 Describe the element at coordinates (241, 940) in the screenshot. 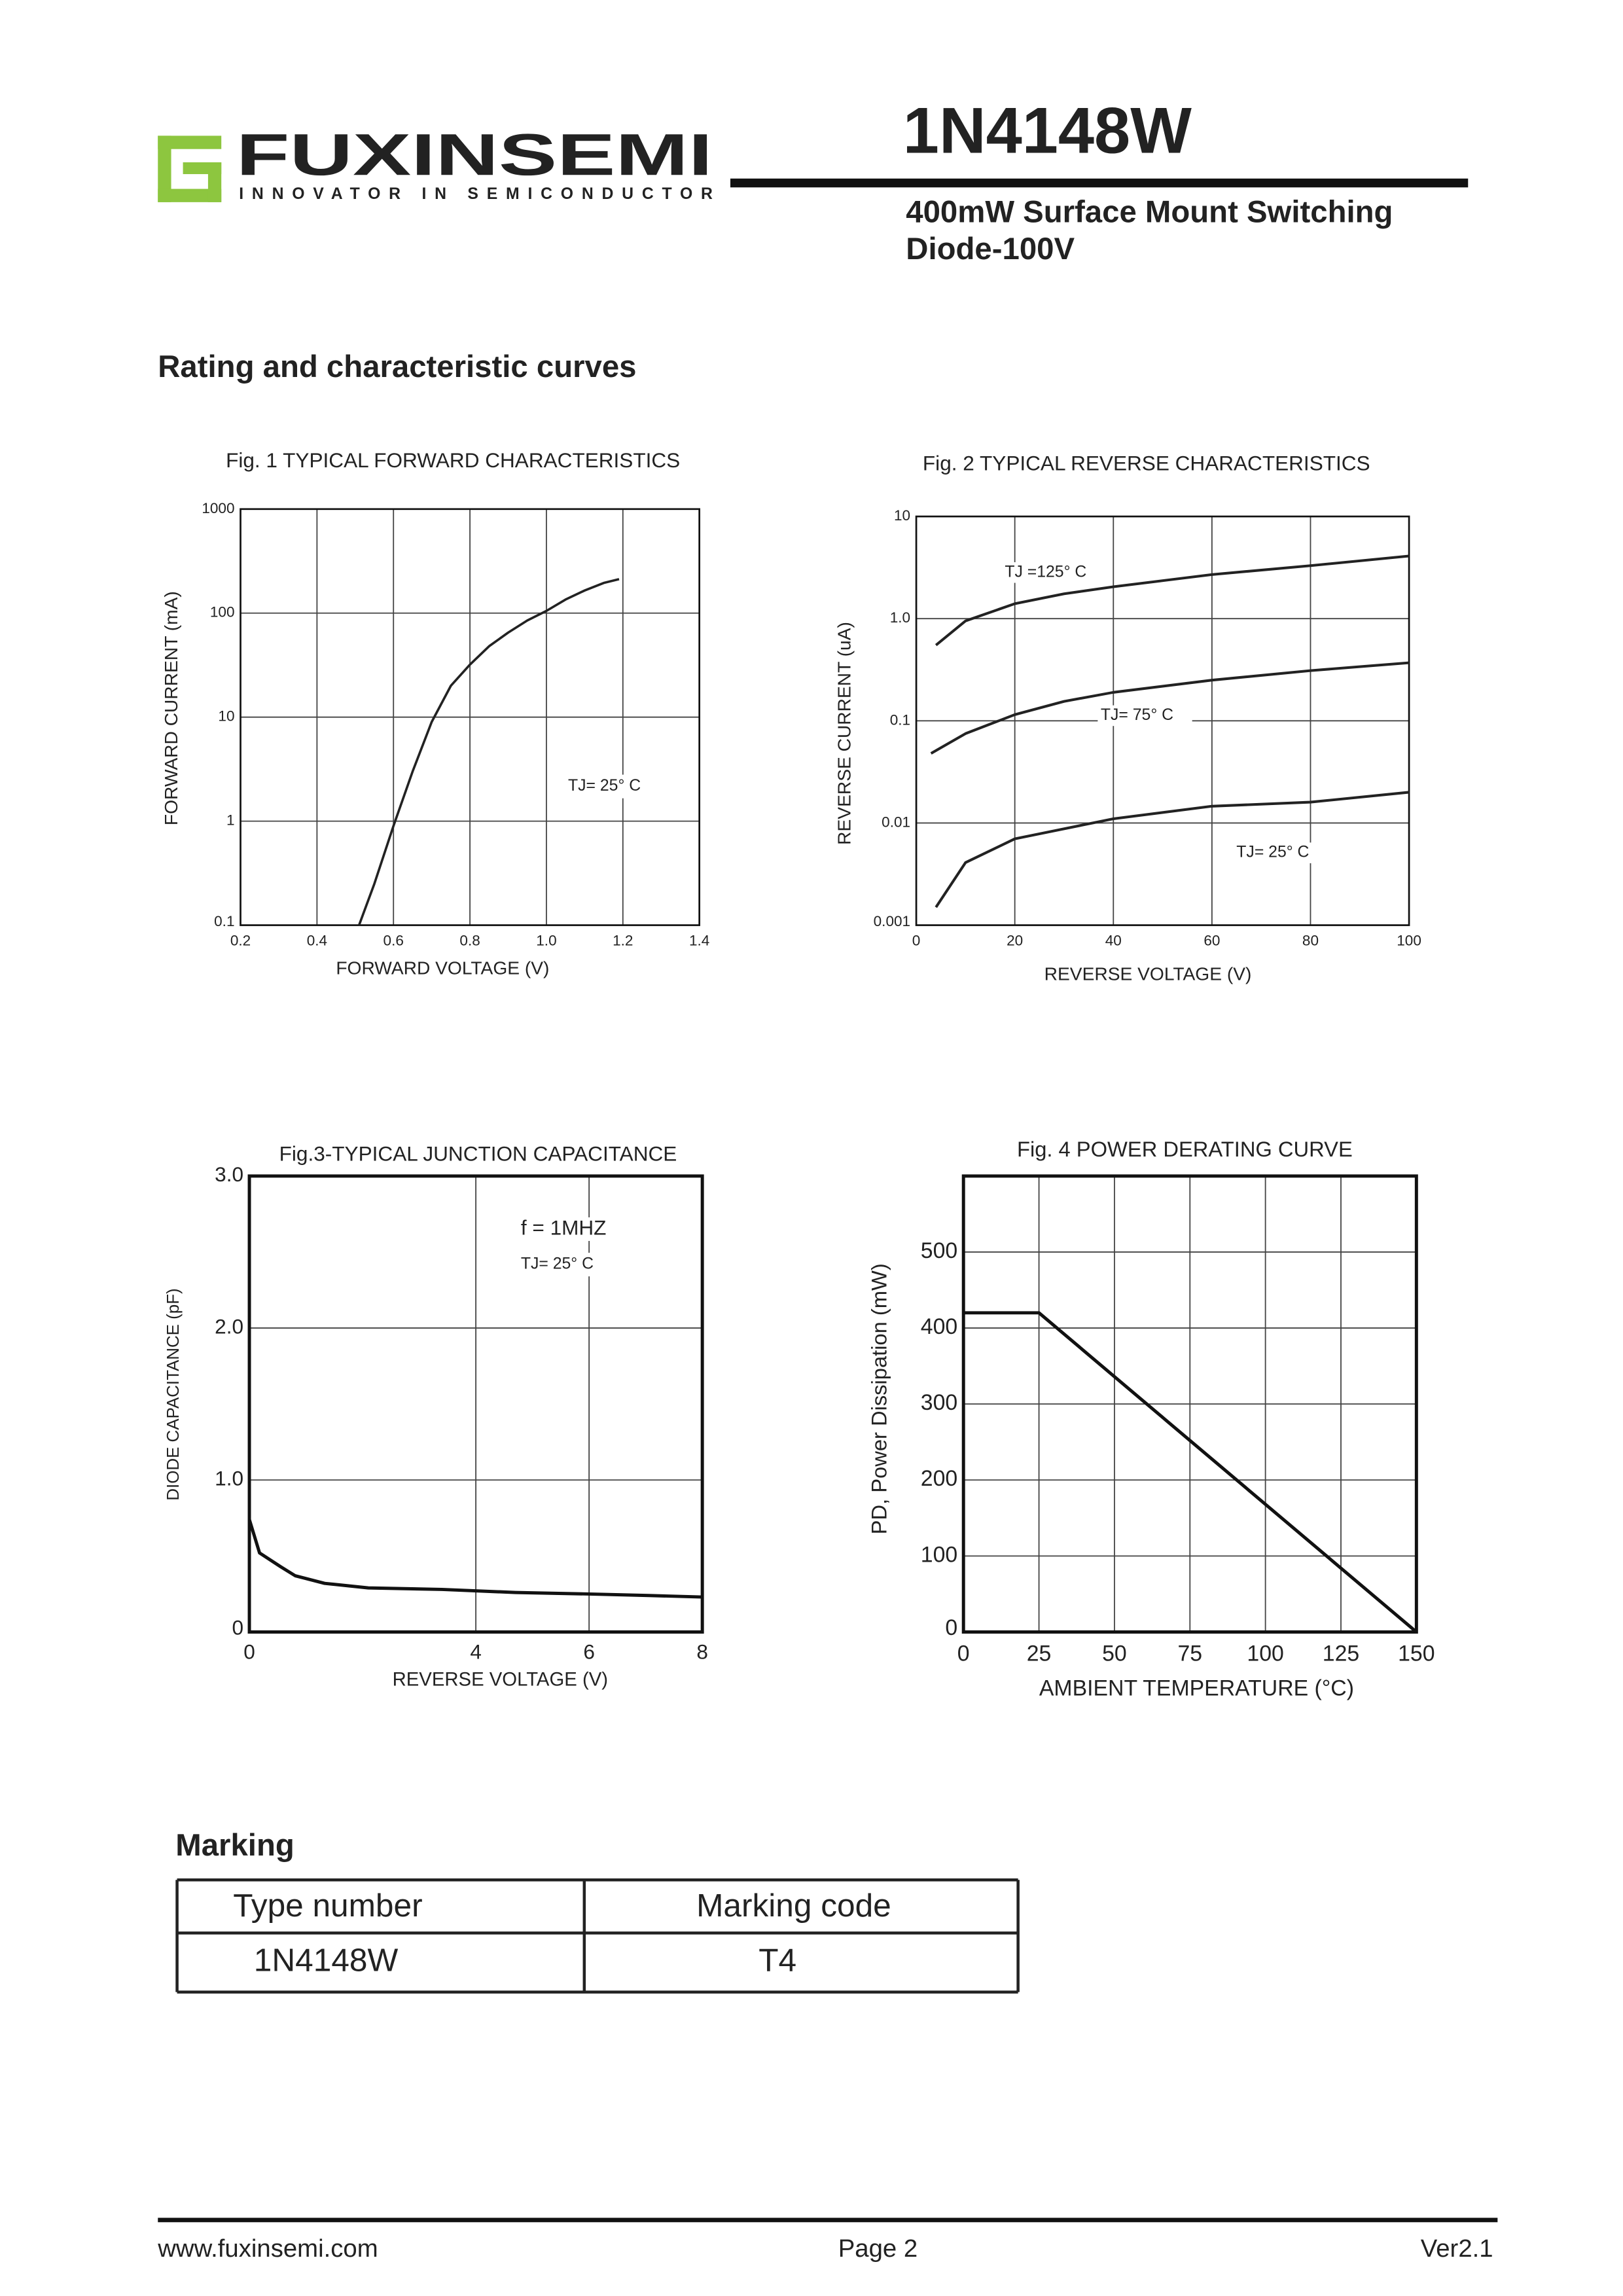

I see `x-tick-label: 0.2` at that location.